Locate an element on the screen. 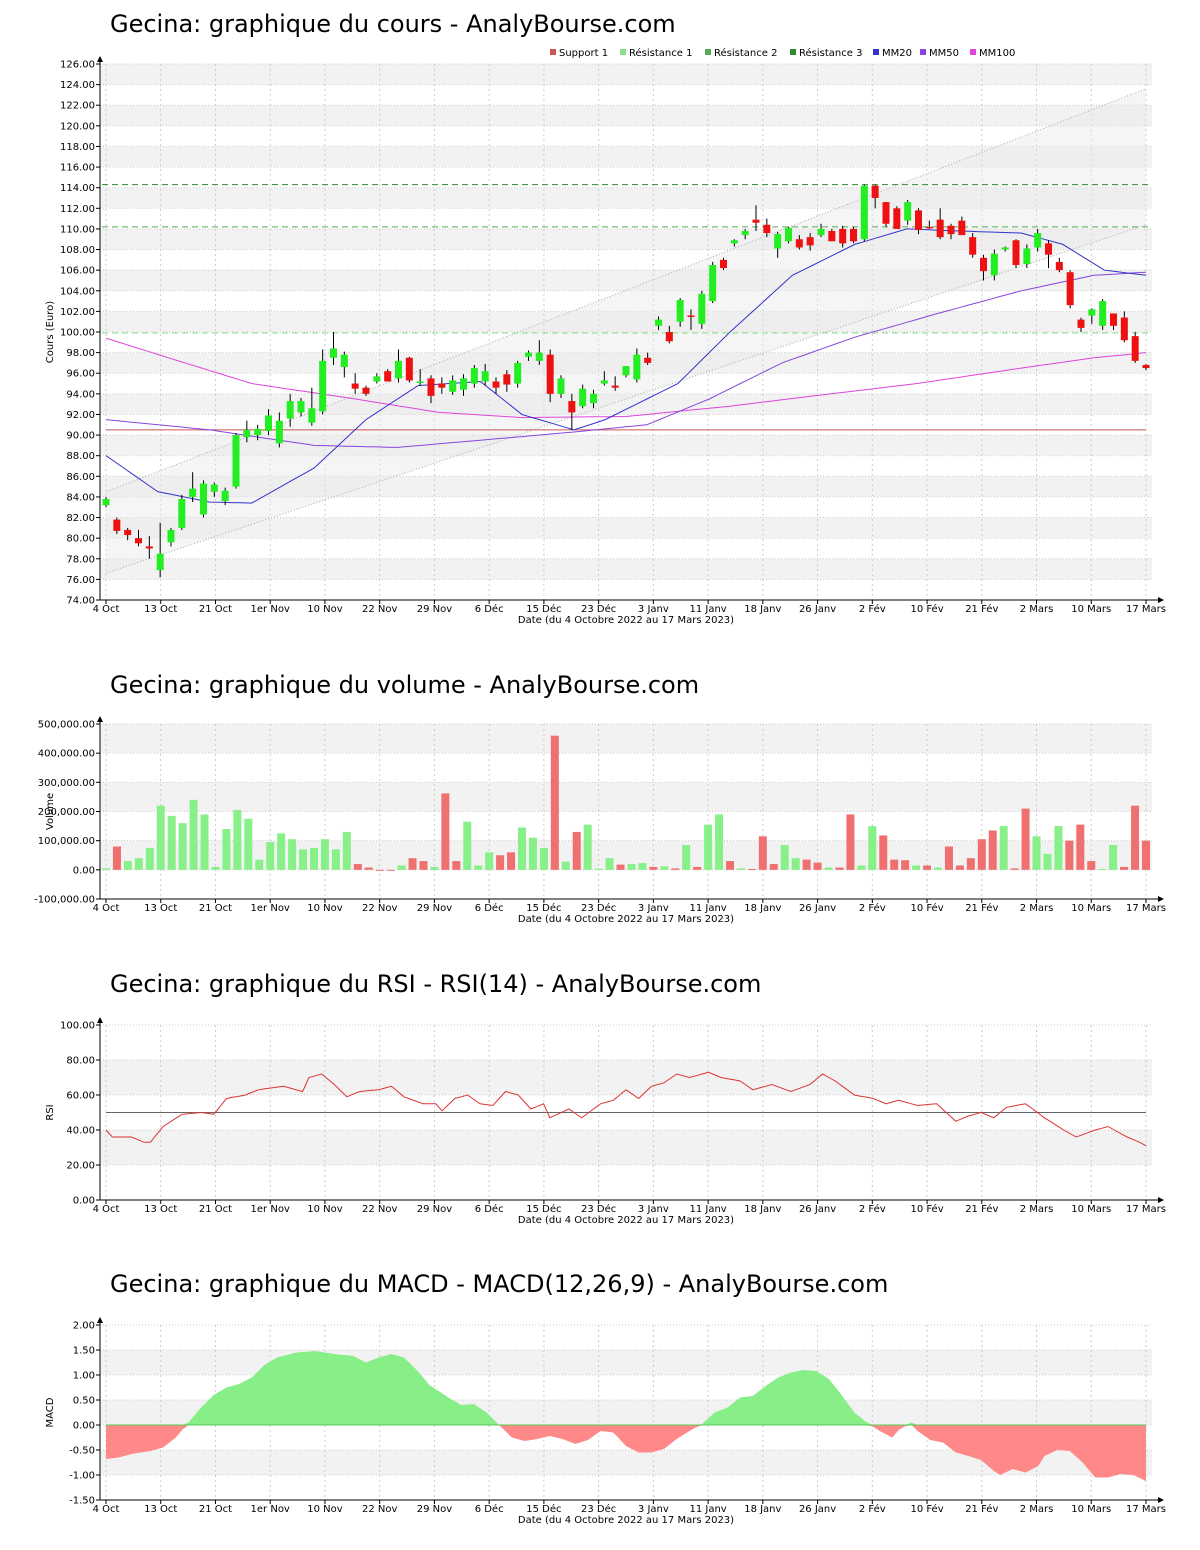 The image size is (1200, 1550). y-tick-label: 400,000.00 is located at coordinates (66, 754).